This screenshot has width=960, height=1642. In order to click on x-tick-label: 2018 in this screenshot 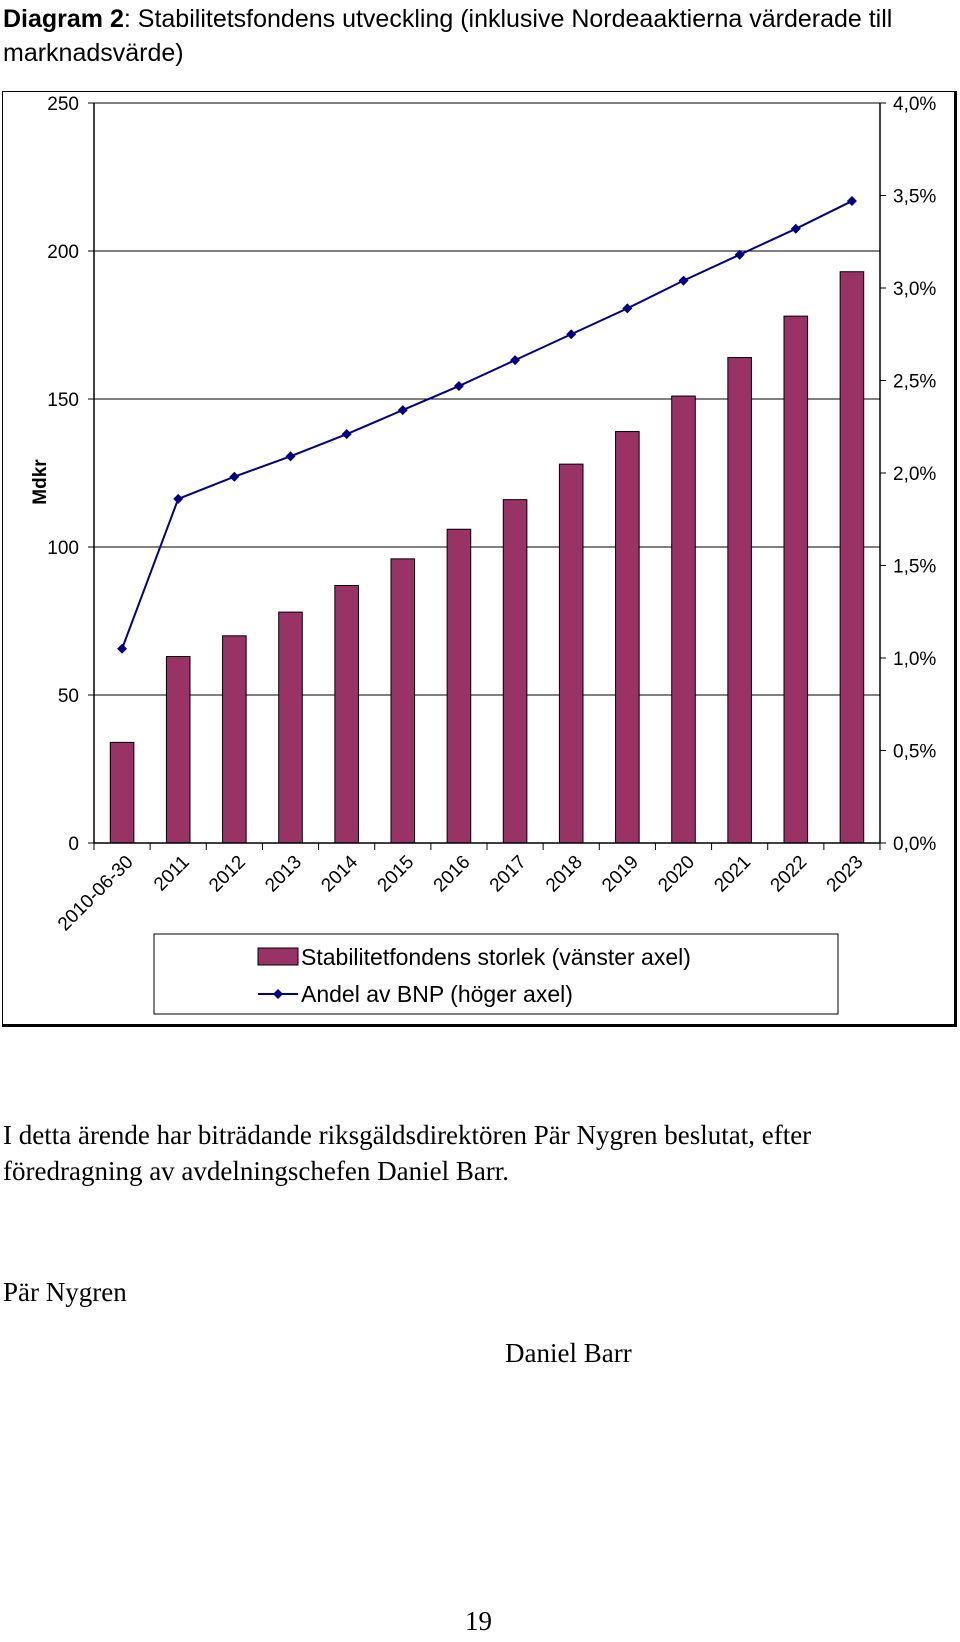, I will do `click(564, 874)`.